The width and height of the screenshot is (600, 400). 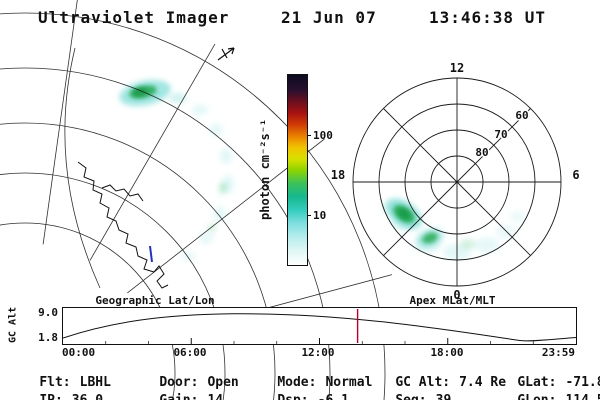 What do you see at coordinates (558, 352) in the screenshot?
I see `xtick-2359: 23:59` at bounding box center [558, 352].